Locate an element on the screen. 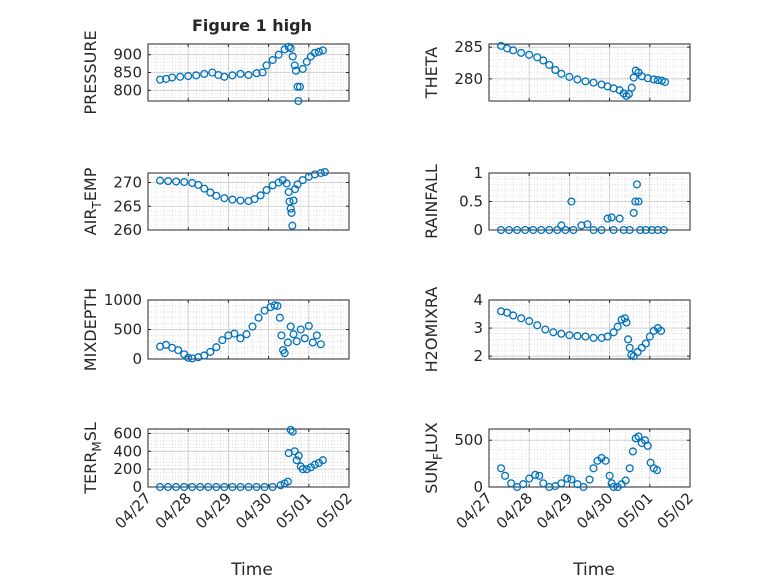  y-tick-label: 265 is located at coordinates (127, 206).